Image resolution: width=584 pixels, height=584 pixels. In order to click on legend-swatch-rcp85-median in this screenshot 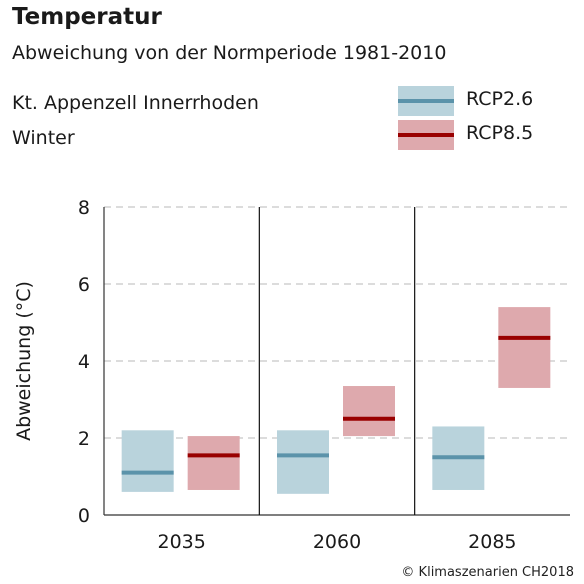, I will do `click(426, 135)`.